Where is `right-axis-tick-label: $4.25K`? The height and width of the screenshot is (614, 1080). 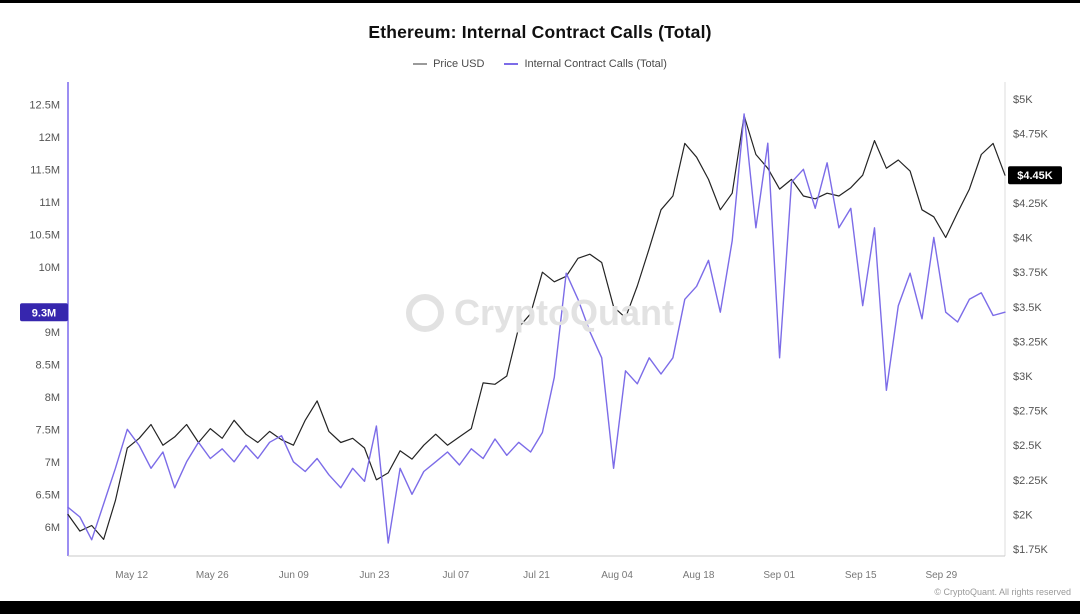
right-axis-tick-label: $4.25K is located at coordinates (1031, 204).